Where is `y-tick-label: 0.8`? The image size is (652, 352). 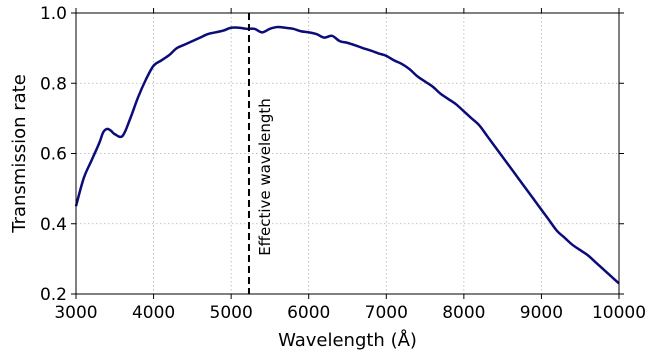 y-tick-label: 0.8 is located at coordinates (53, 84).